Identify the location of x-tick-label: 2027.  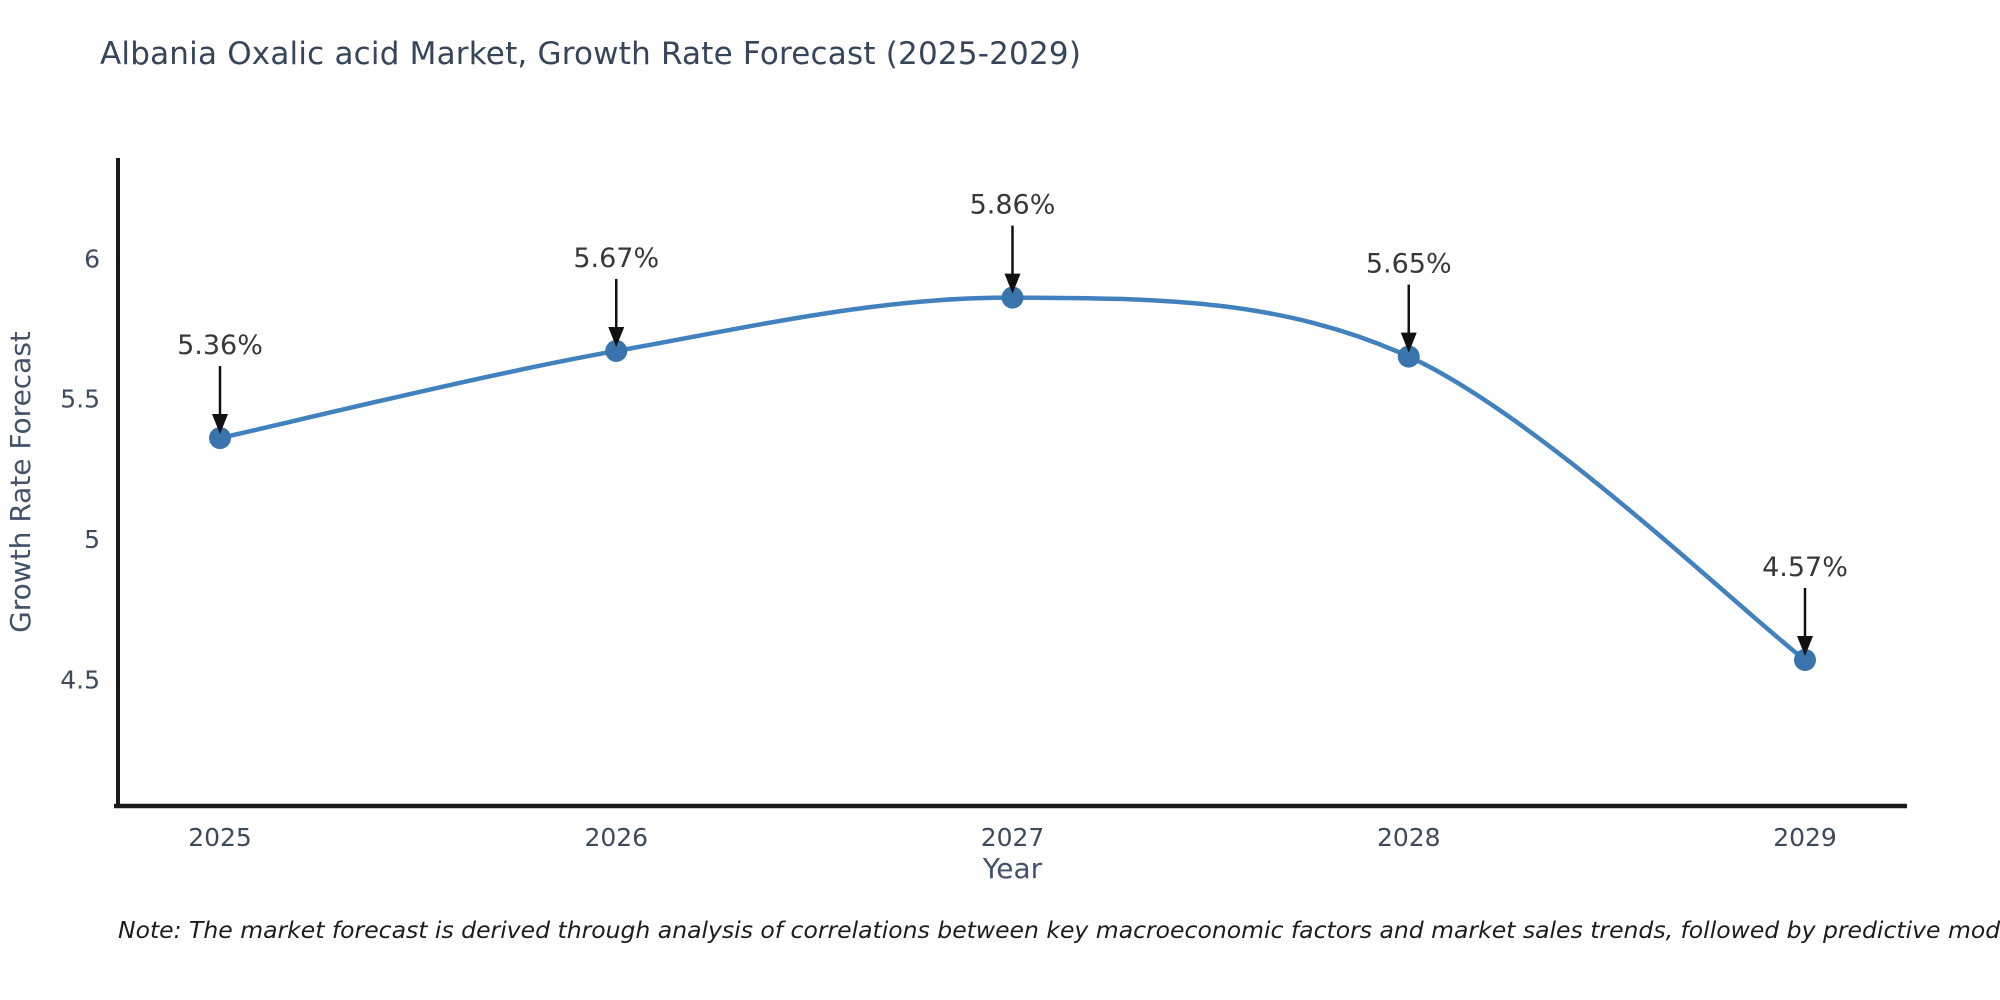
(1013, 837).